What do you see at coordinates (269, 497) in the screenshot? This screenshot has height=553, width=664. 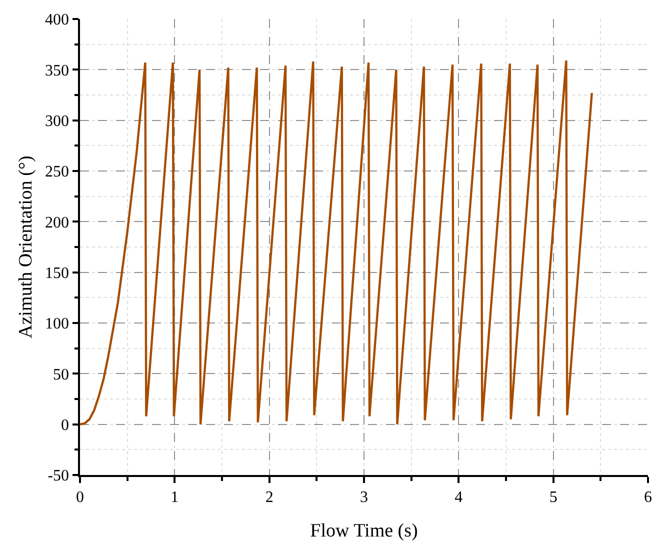 I see `x-tick-label: 2` at bounding box center [269, 497].